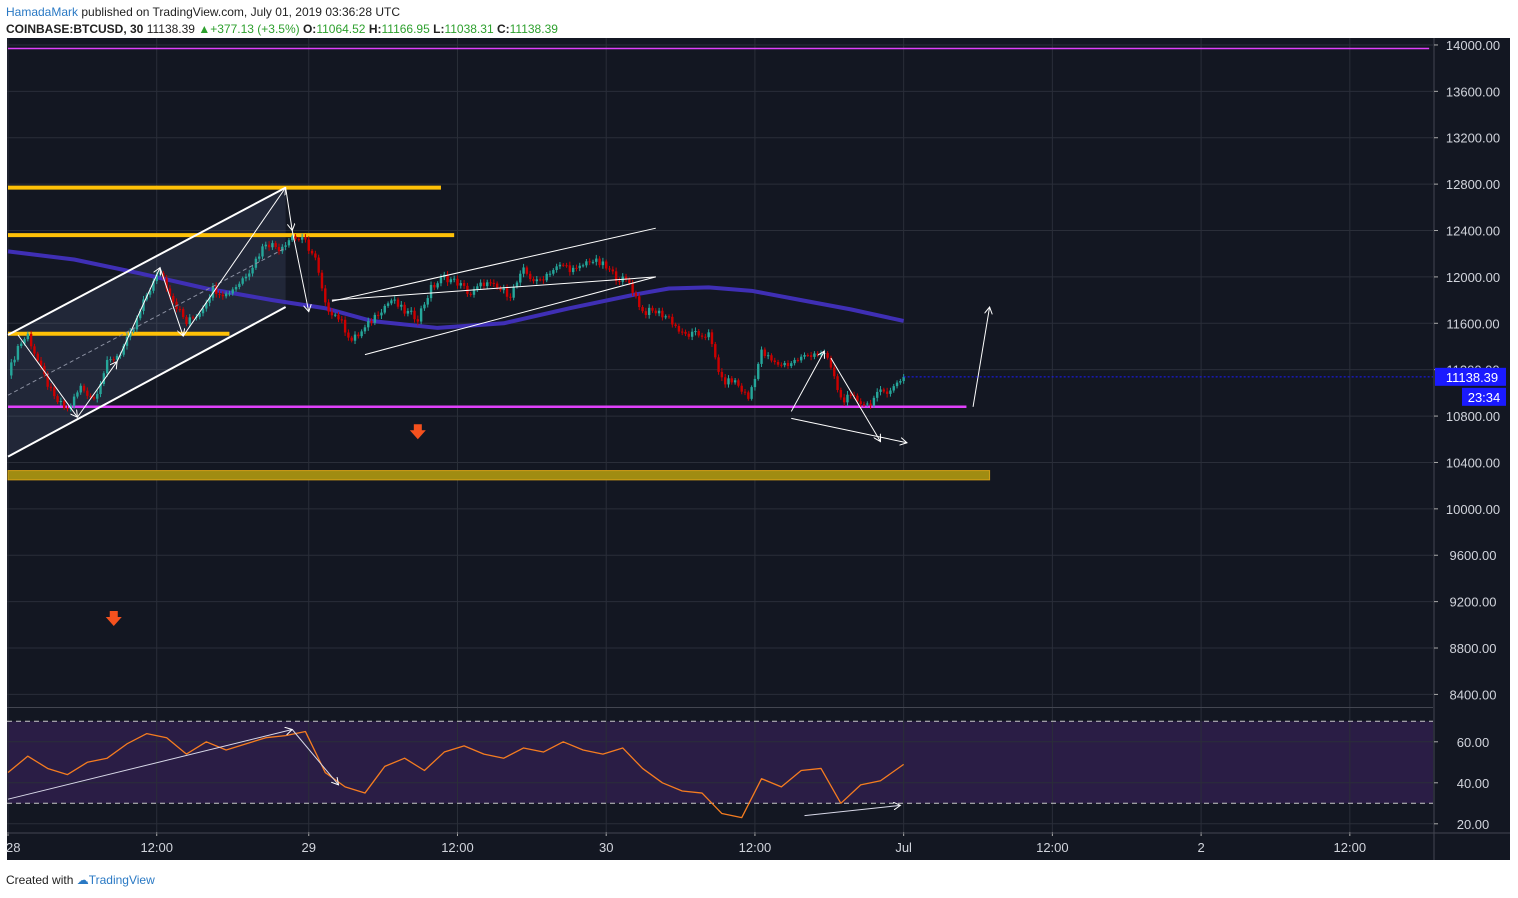 The height and width of the screenshot is (898, 1518). What do you see at coordinates (1484, 396) in the screenshot?
I see `countdown-badge` at bounding box center [1484, 396].